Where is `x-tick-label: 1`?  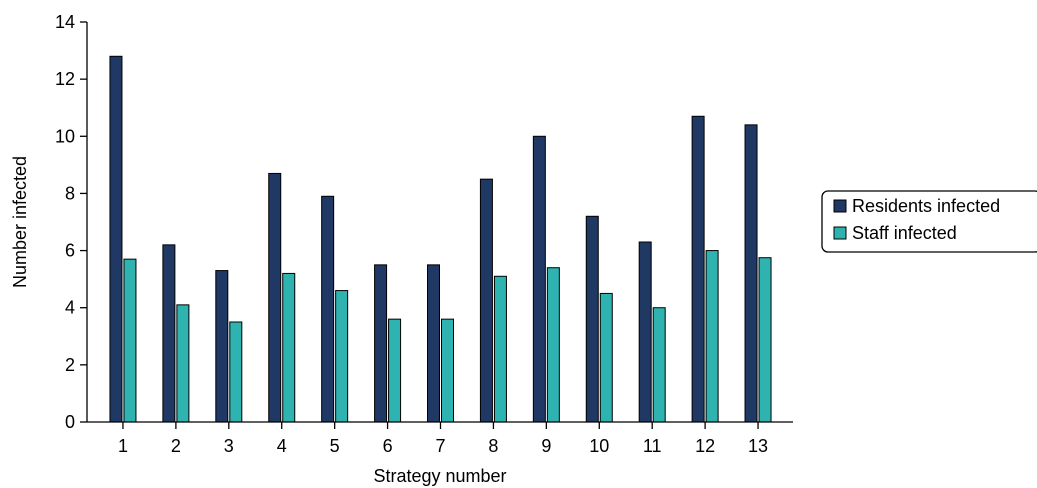 x-tick-label: 1 is located at coordinates (123, 446).